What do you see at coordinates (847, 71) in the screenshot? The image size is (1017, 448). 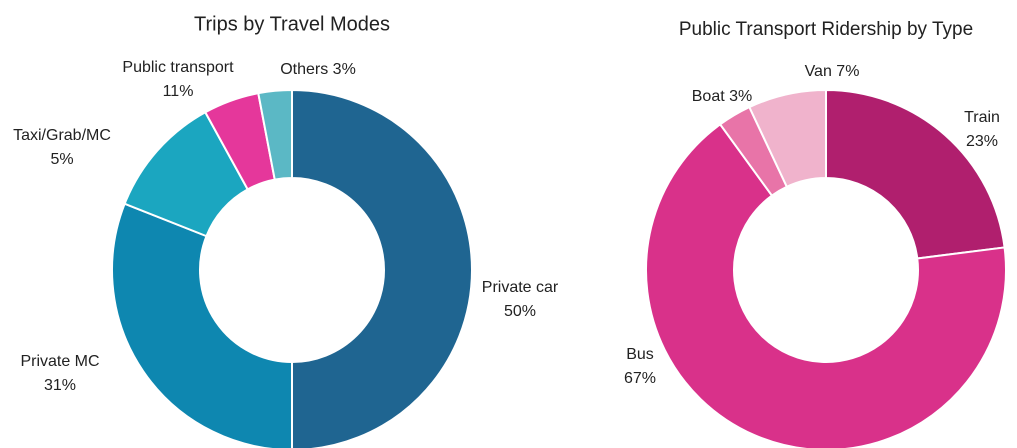 I see `value-label: 7%` at bounding box center [847, 71].